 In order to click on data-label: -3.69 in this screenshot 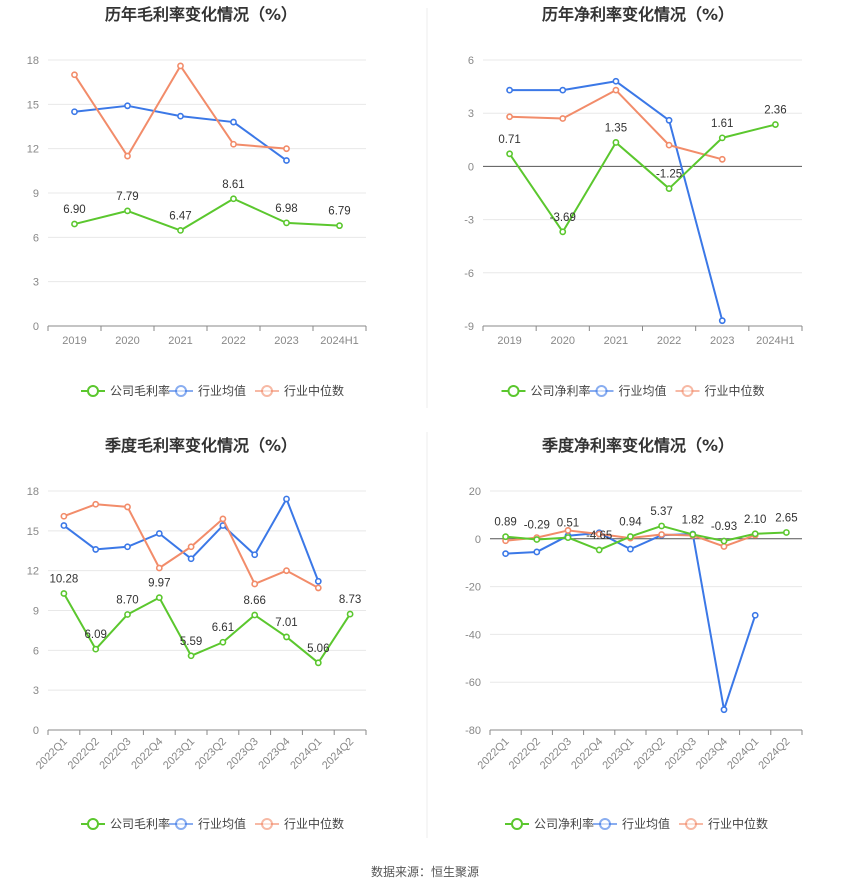, I will do `click(563, 218)`.